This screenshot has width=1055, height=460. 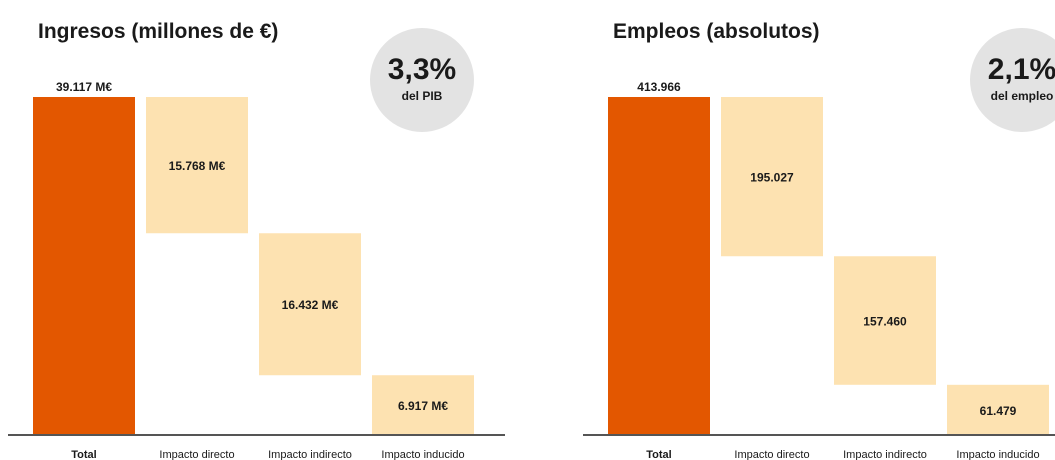 I want to click on data-label-0: 413.966, so click(x=659, y=87).